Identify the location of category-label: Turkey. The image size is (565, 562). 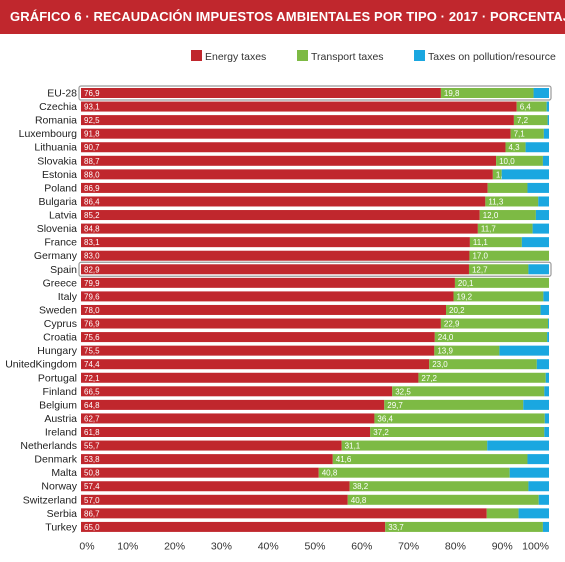
(61, 527).